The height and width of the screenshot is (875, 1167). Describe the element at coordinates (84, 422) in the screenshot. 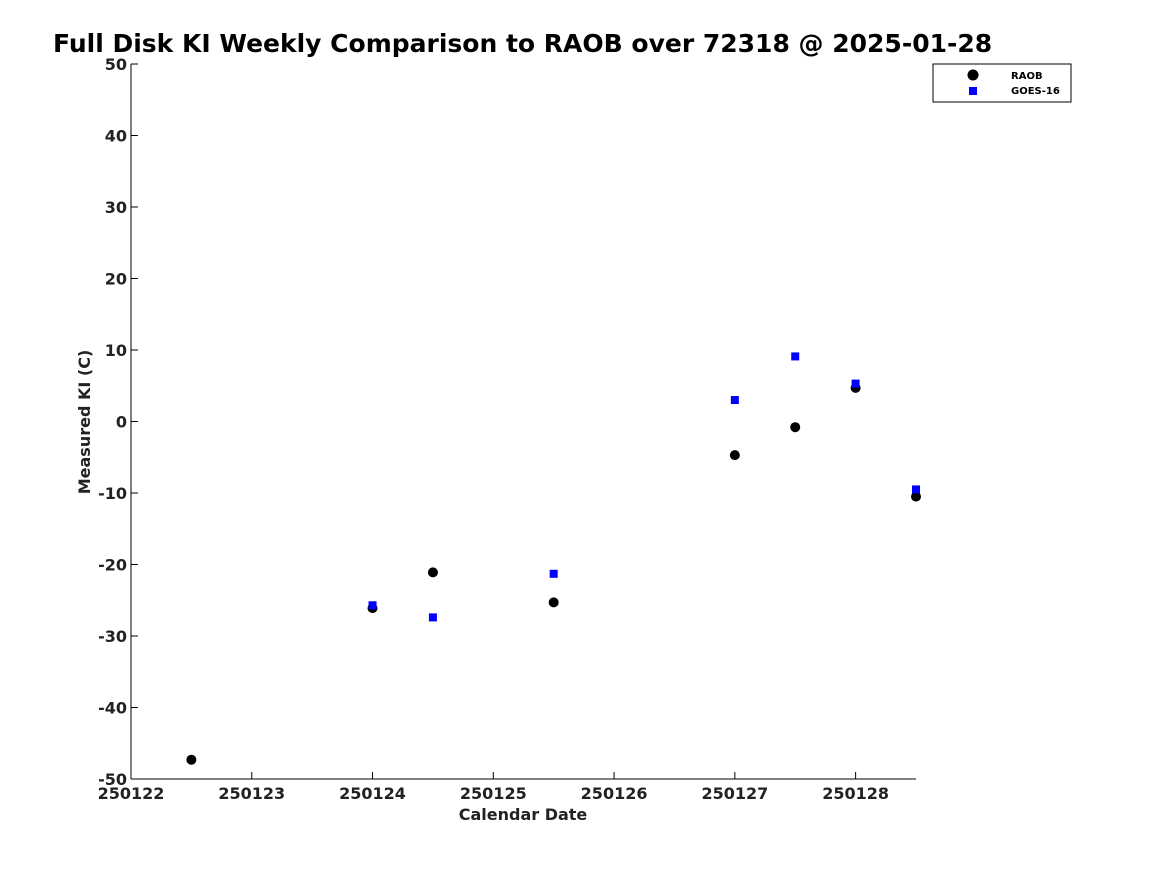

I see `y-axis-label: Measured KI (C)` at that location.